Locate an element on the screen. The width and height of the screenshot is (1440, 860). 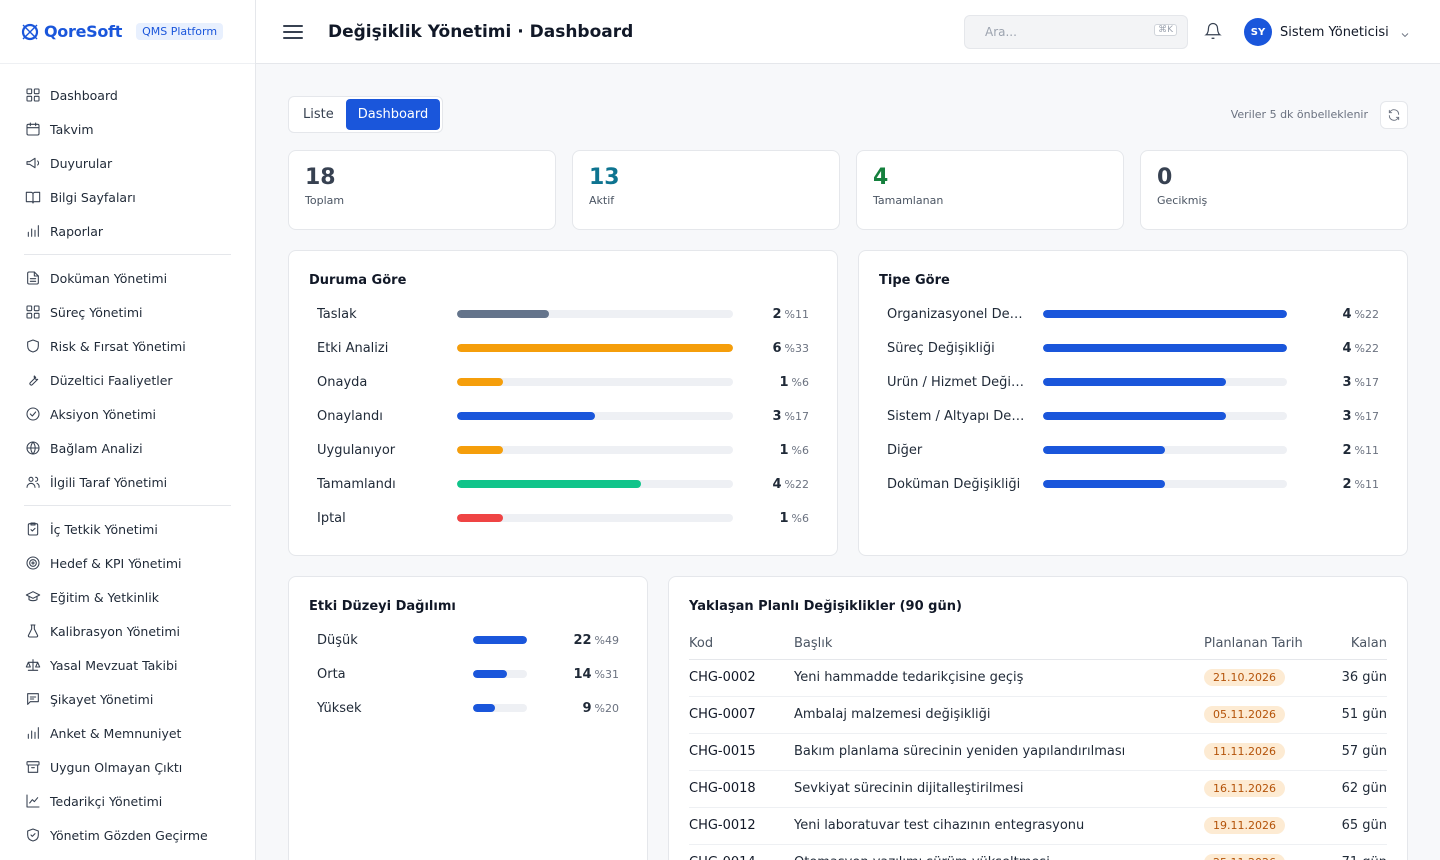
sidebar-item-kalibrasyon-y-netimi: Kalibrasyon Yönetimi is located at coordinates (127, 631).